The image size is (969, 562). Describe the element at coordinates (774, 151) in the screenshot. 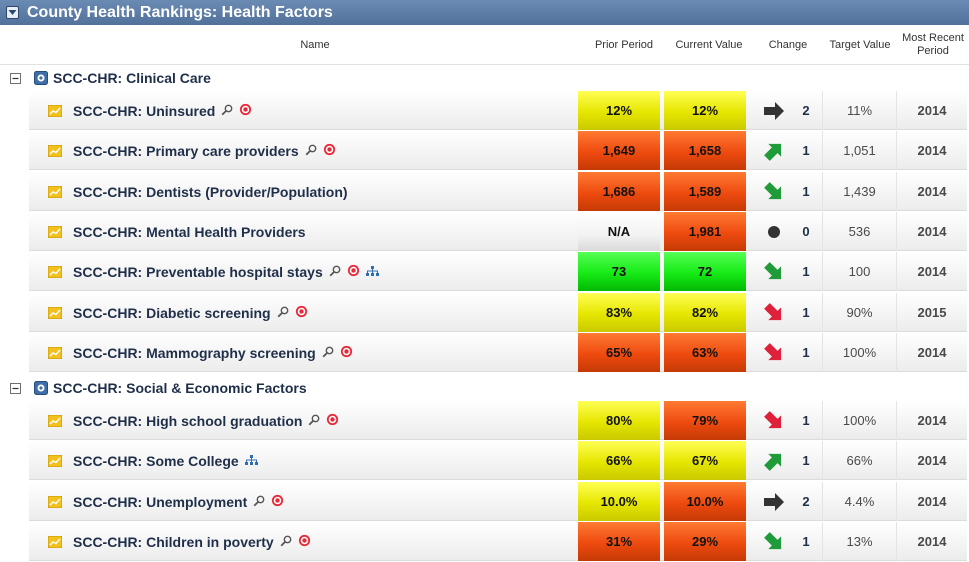

I see `arrow-up-right-icon` at that location.